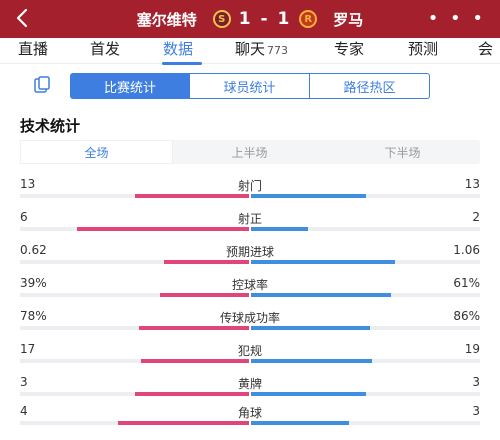  What do you see at coordinates (249, 384) in the screenshot?
I see `stat-label: 黄牌` at bounding box center [249, 384].